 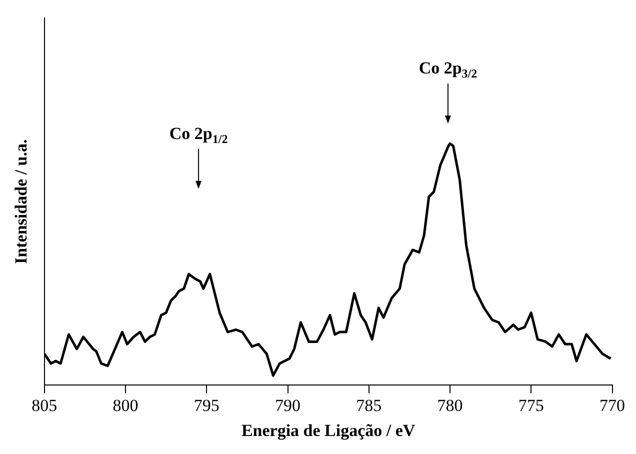 I want to click on x-tick-label: 805, so click(x=45, y=405).